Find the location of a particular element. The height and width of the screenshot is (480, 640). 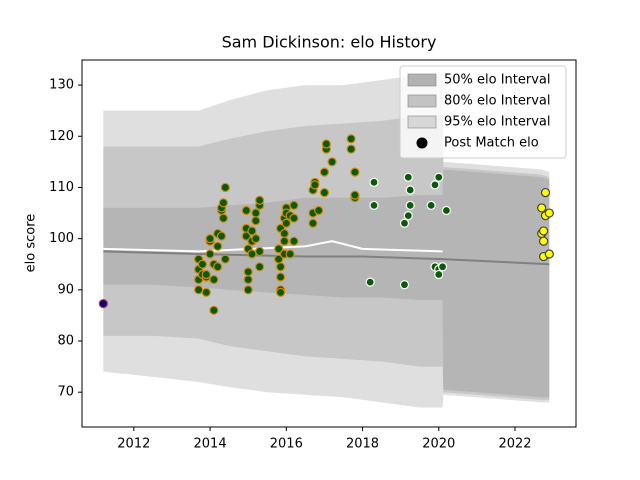

y-axis-label: elo score is located at coordinates (31, 243).